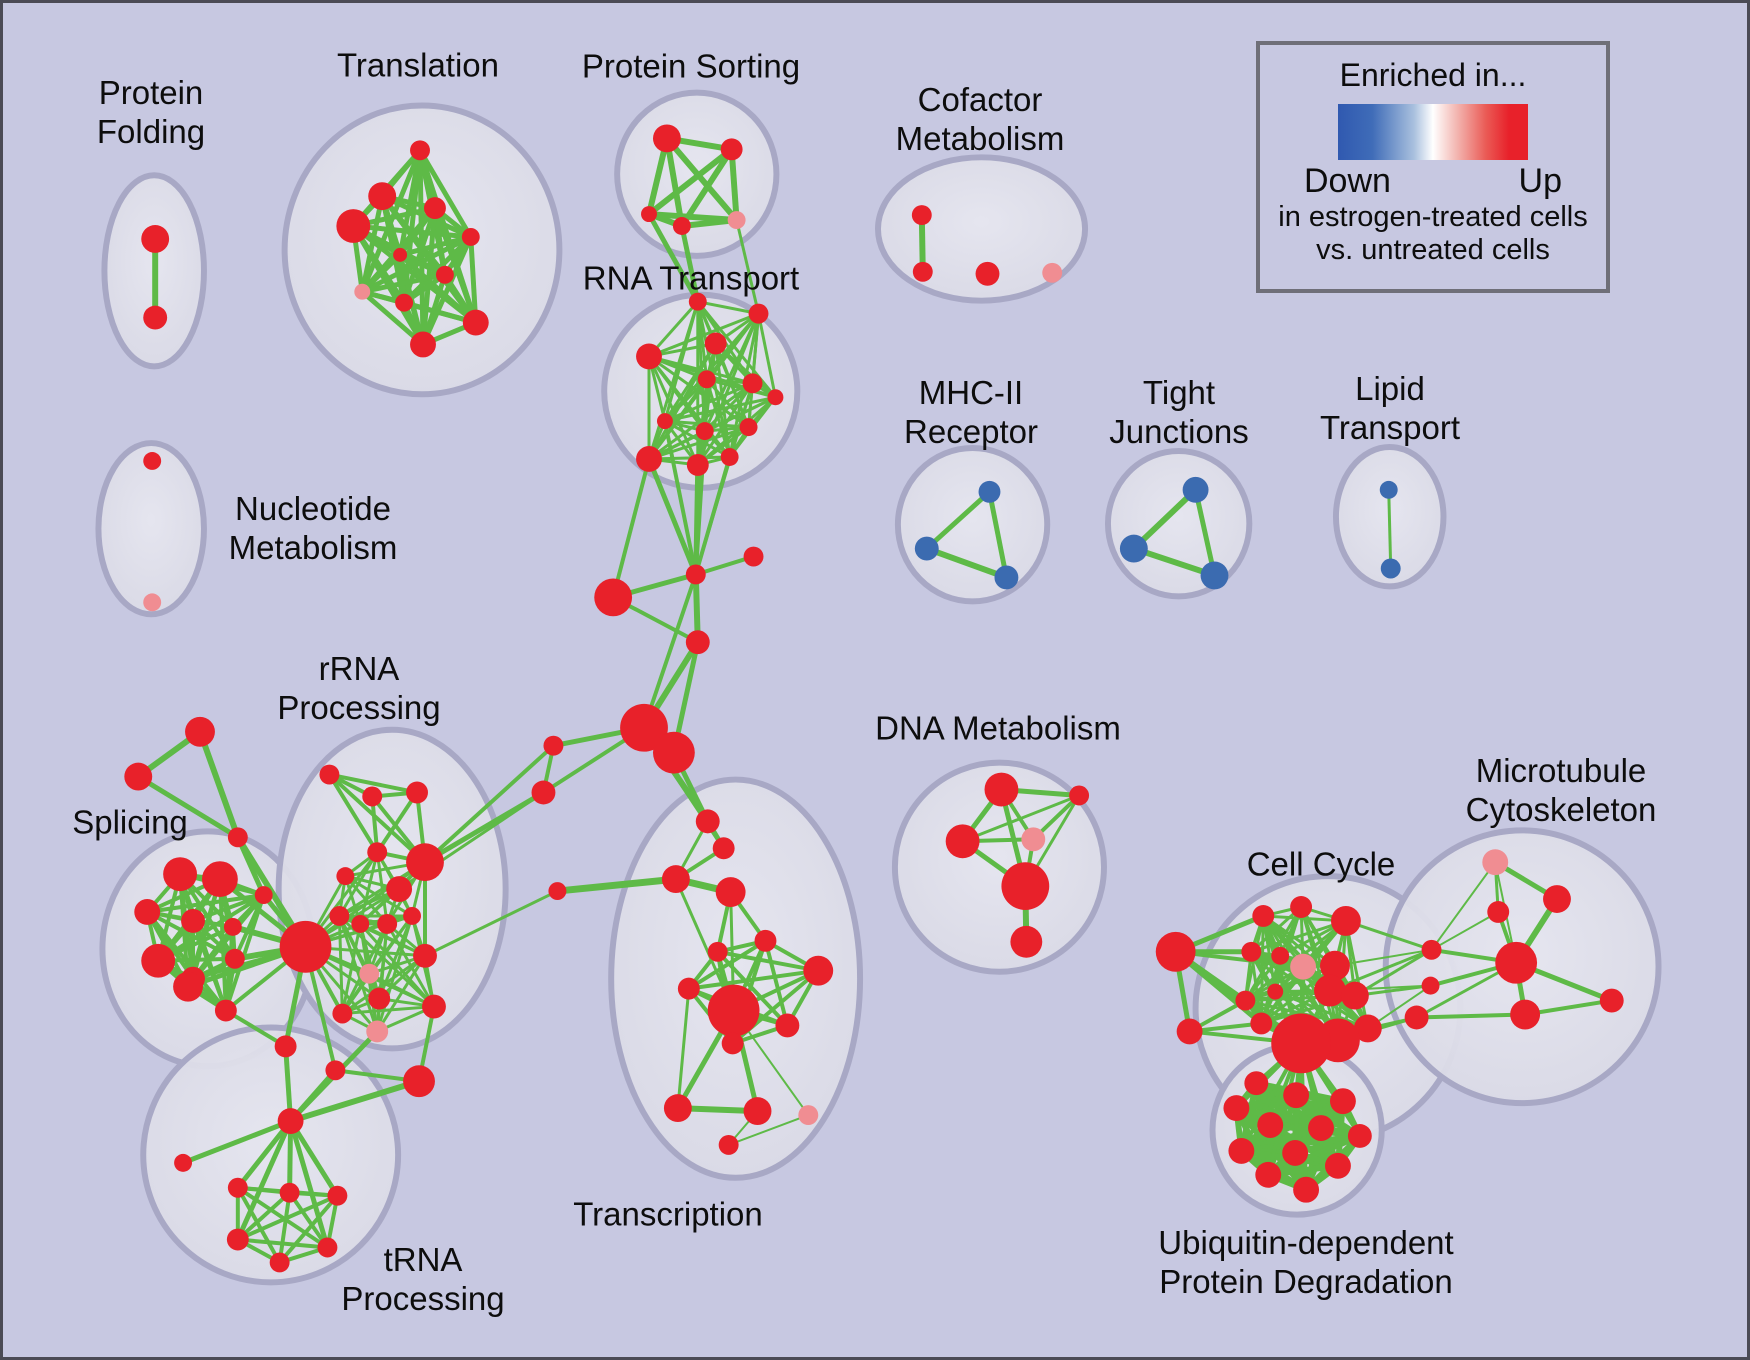  Describe the element at coordinates (353, 226) in the screenshot. I see `node-t4` at that location.